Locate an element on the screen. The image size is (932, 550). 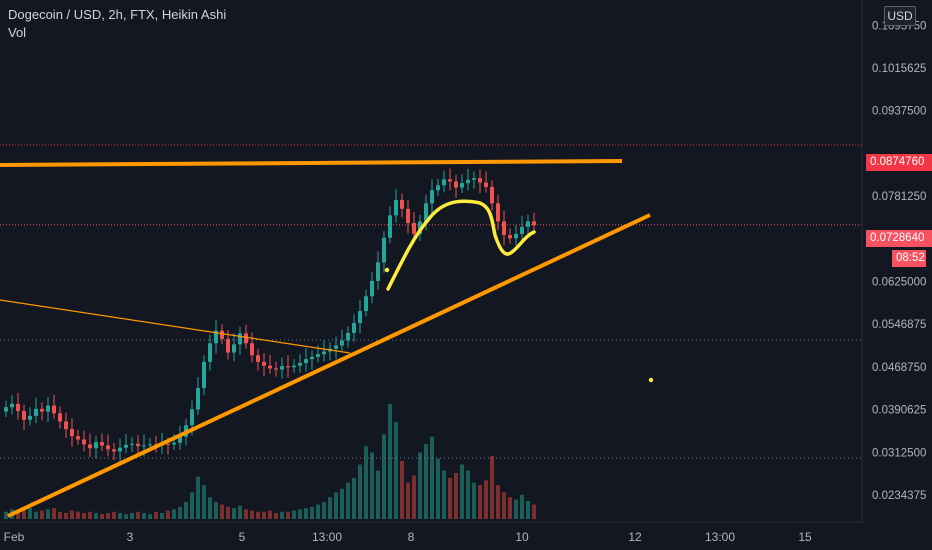
volume-label: Vol is located at coordinates (17, 32).